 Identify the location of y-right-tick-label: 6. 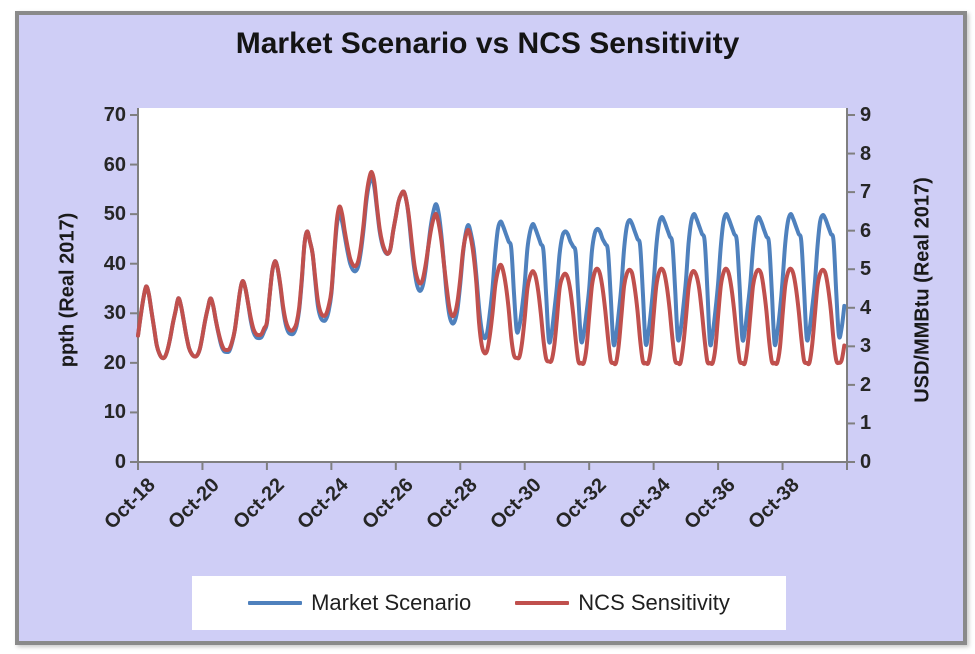
(866, 230).